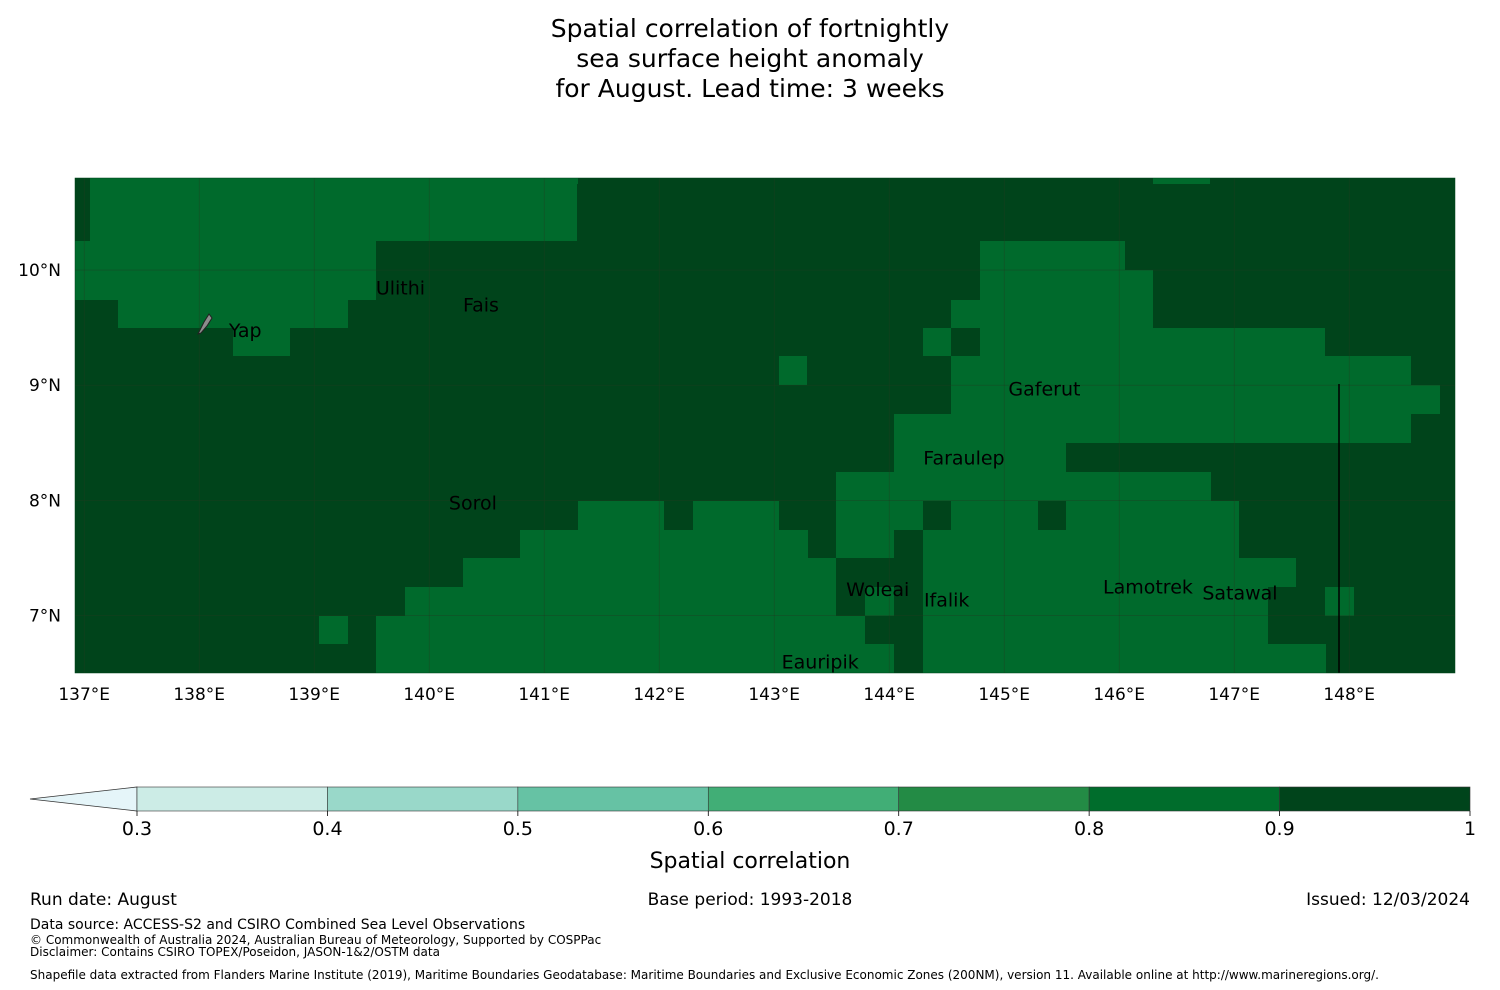  I want to click on place-label: Ifalik, so click(947, 600).